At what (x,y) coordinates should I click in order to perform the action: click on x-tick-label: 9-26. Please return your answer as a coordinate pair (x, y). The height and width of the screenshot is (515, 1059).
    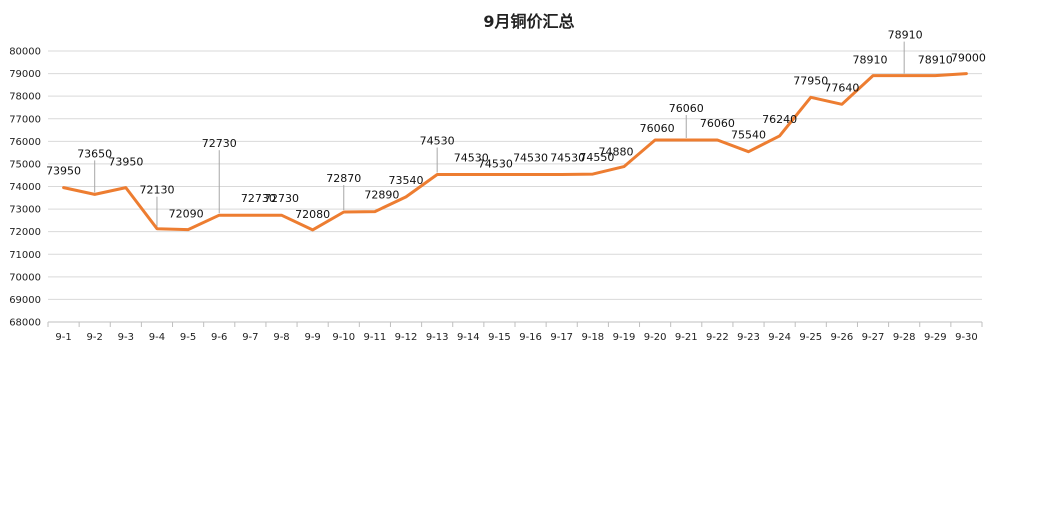
    Looking at the image, I should click on (842, 337).